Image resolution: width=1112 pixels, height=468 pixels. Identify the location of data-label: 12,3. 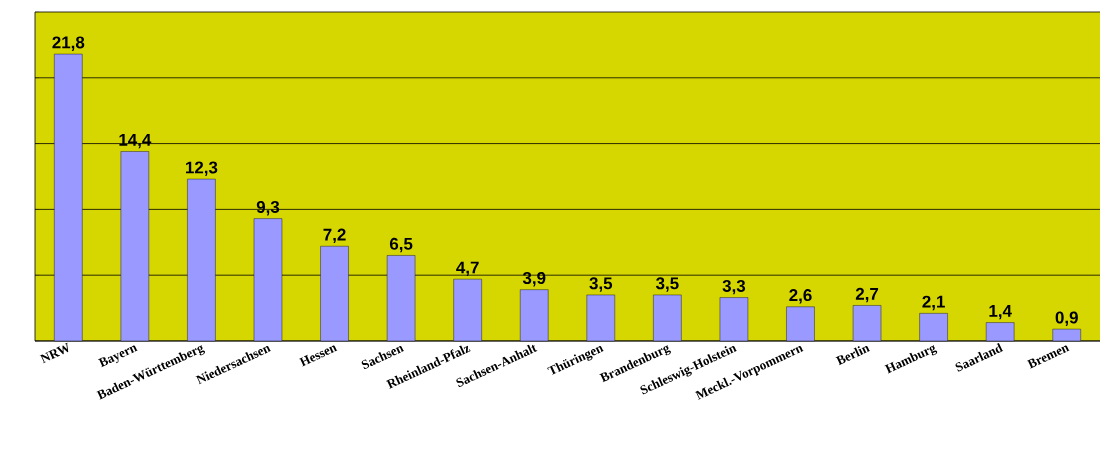
(202, 168).